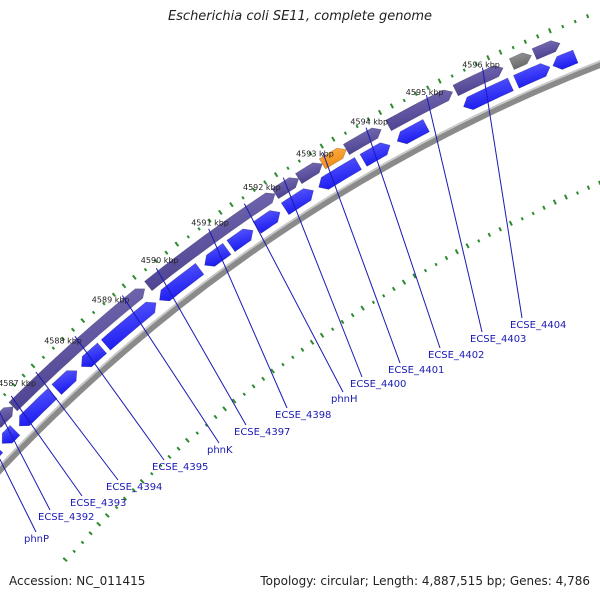 The height and width of the screenshot is (600, 600). What do you see at coordinates (378, 384) in the screenshot?
I see `gene-label: ECSE_4400` at bounding box center [378, 384].